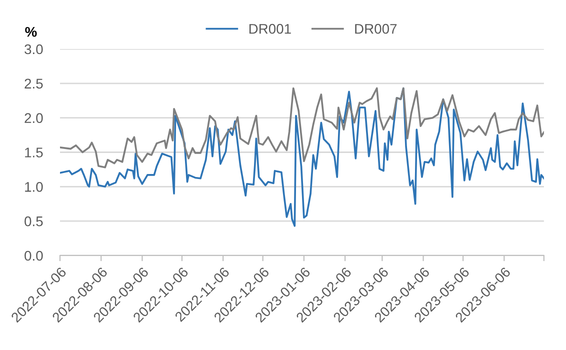 This screenshot has width=566, height=350. What do you see at coordinates (33, 83) in the screenshot?
I see `y-tick-label: 2.5` at bounding box center [33, 83].